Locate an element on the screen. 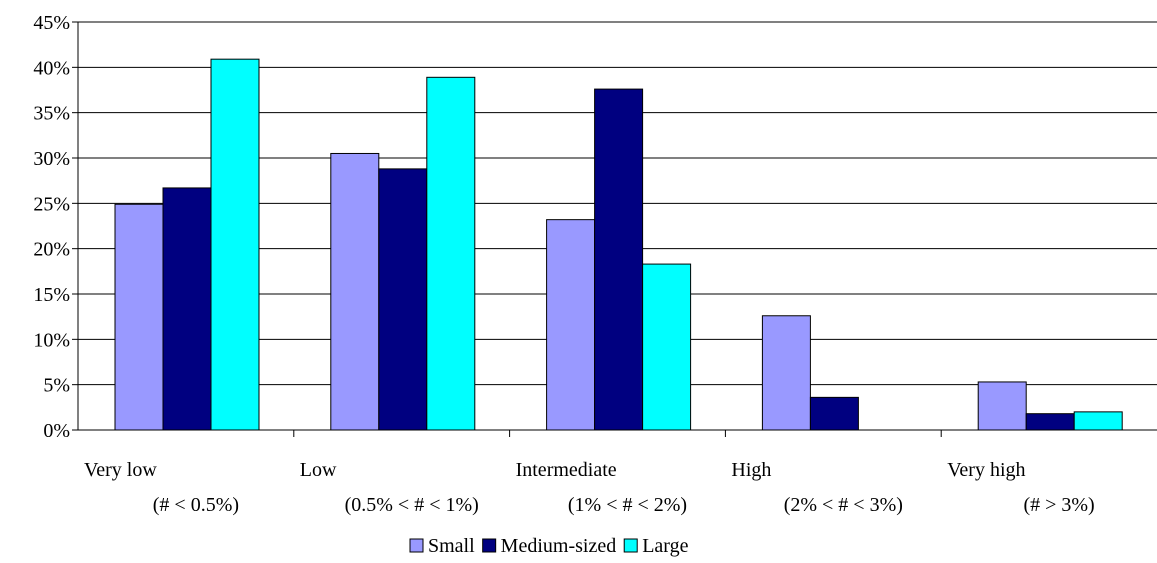  y-tick-label: 45% is located at coordinates (51, 23).